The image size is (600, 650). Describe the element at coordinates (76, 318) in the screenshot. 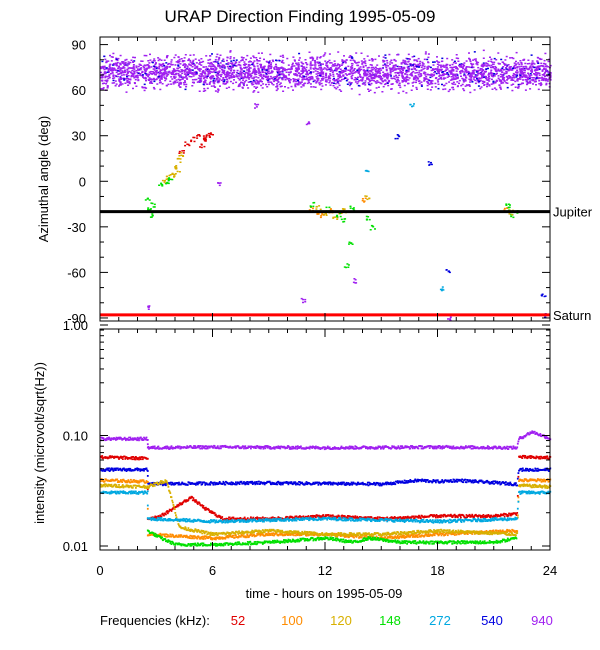

I see `y-tick-label: -90` at that location.